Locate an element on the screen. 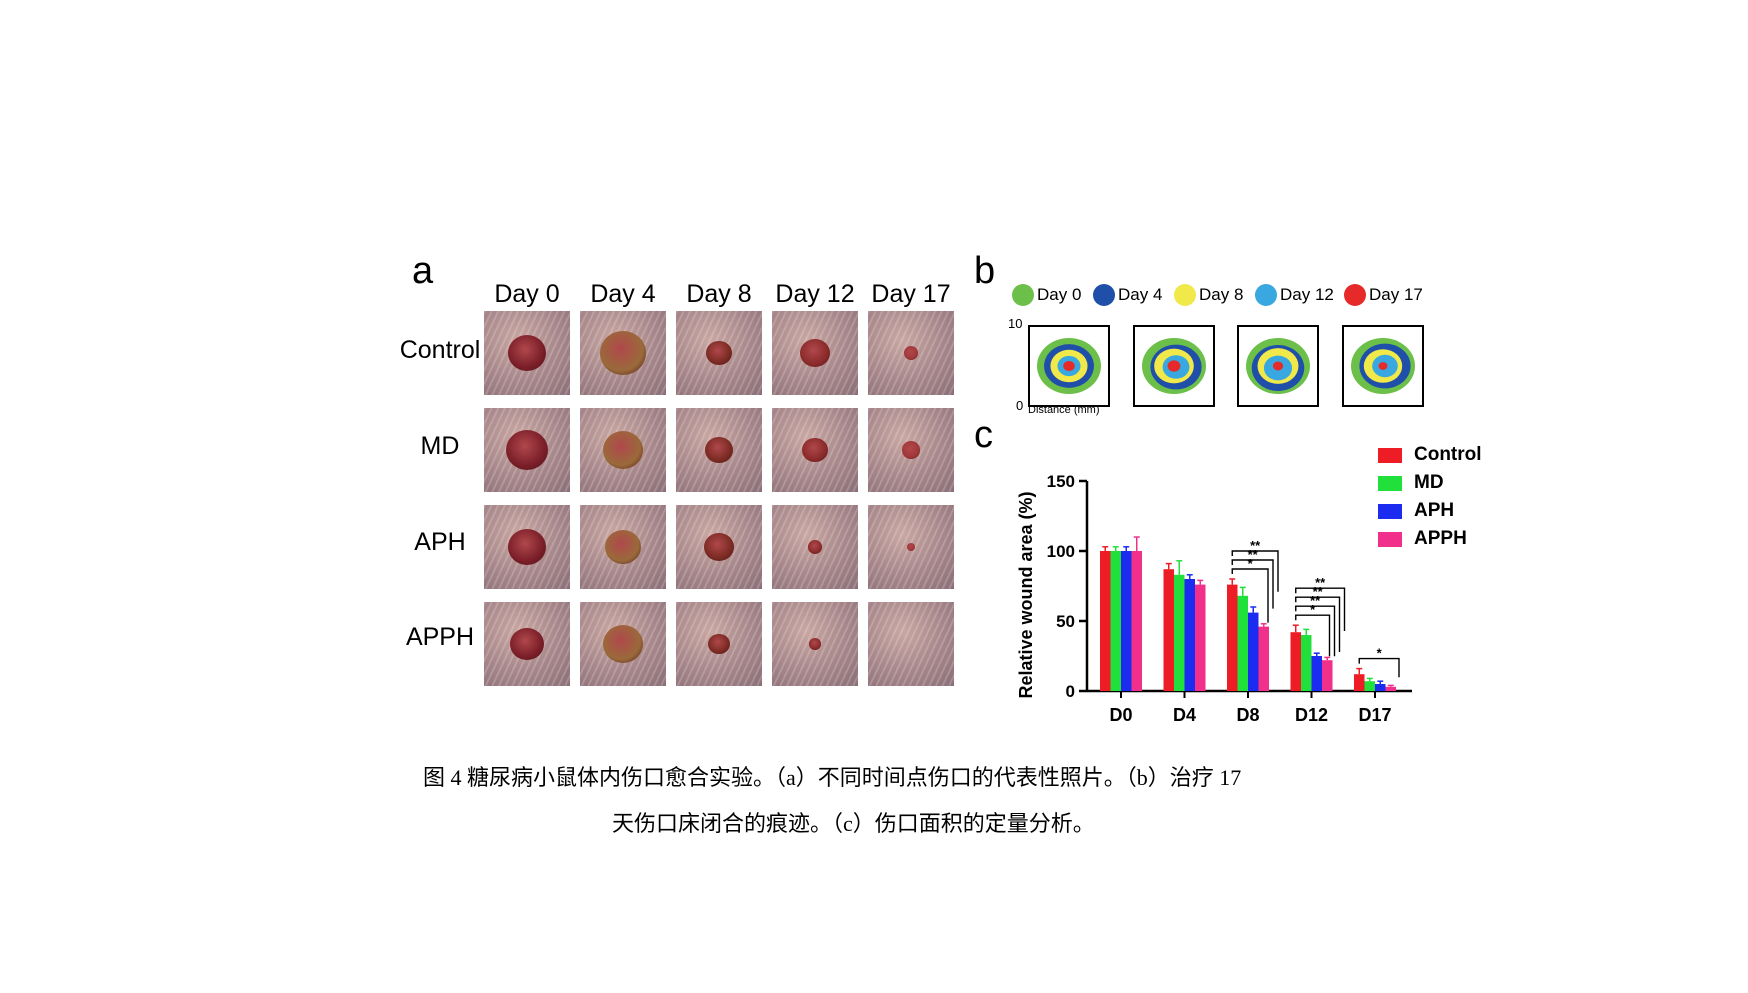  wound-photo-aph-day0 is located at coordinates (527, 547).